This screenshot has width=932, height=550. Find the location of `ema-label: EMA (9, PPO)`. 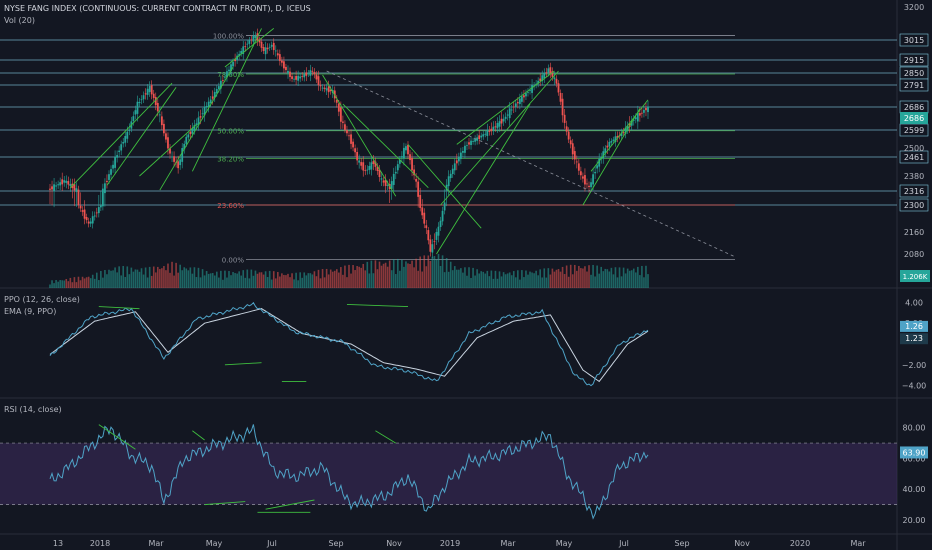

ema-label: EMA (9, PPO) is located at coordinates (30, 311).